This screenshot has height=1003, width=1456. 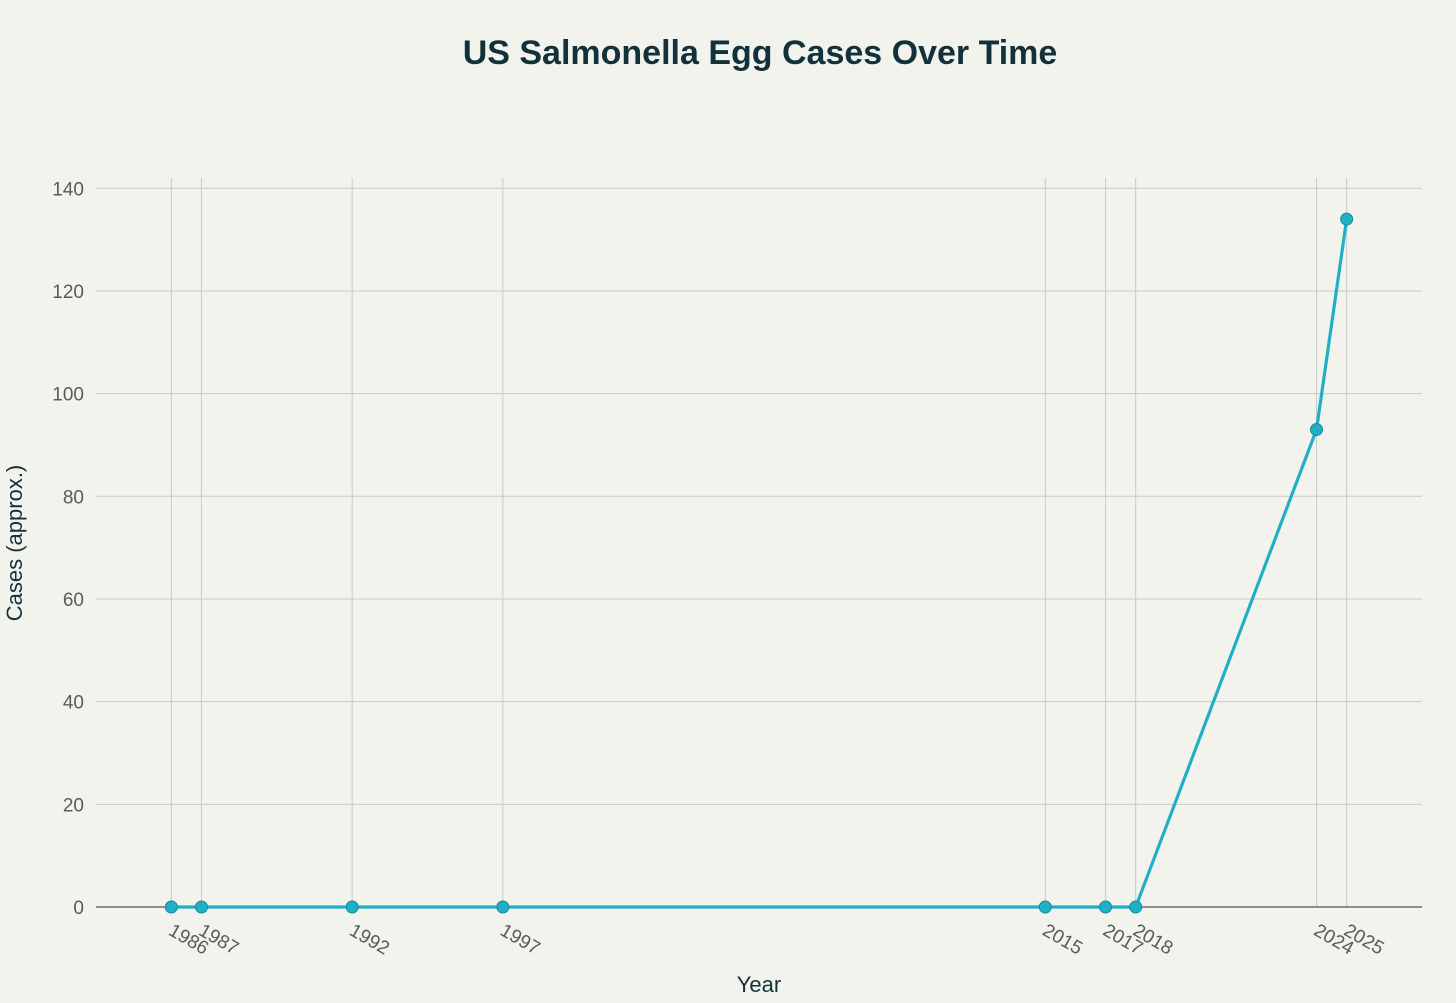 What do you see at coordinates (73, 805) in the screenshot?
I see `y-tick-label: 20` at bounding box center [73, 805].